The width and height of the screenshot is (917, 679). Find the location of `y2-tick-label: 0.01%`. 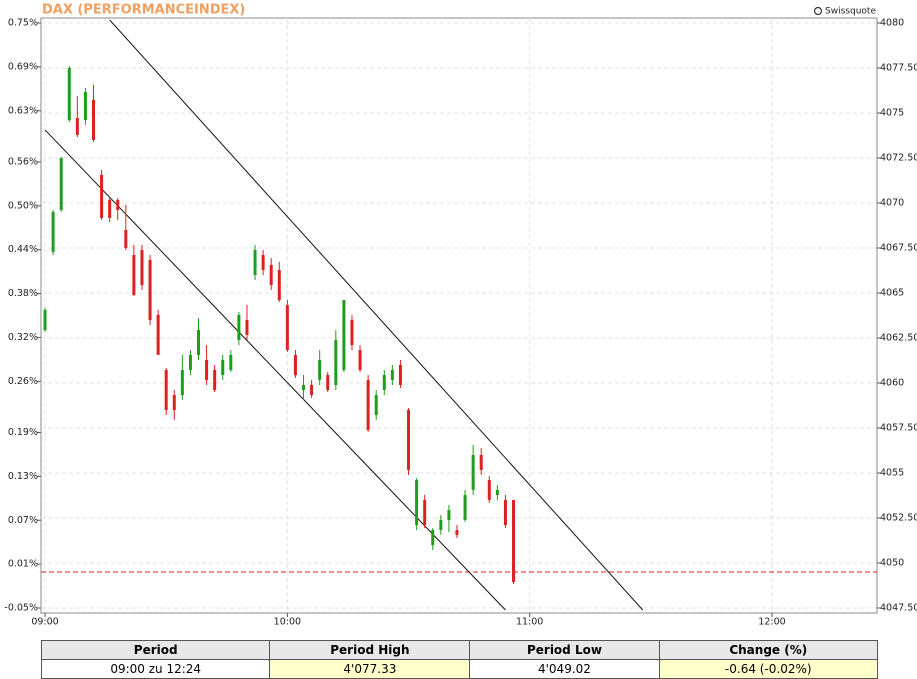

y2-tick-label: 0.01% is located at coordinates (23, 564).